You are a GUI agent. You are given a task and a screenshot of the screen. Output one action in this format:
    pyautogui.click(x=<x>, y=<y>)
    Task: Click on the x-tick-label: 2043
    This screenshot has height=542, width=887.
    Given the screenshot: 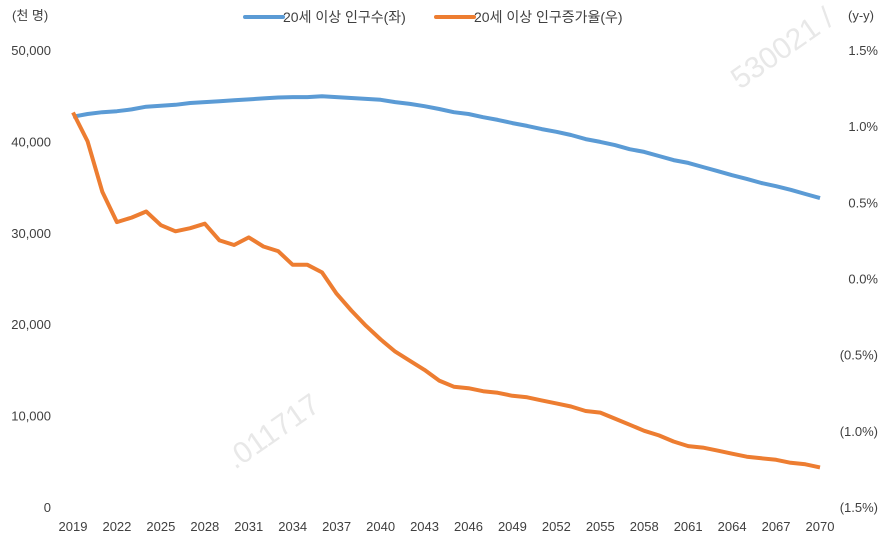 What is the action you would take?
    pyautogui.click(x=424, y=526)
    